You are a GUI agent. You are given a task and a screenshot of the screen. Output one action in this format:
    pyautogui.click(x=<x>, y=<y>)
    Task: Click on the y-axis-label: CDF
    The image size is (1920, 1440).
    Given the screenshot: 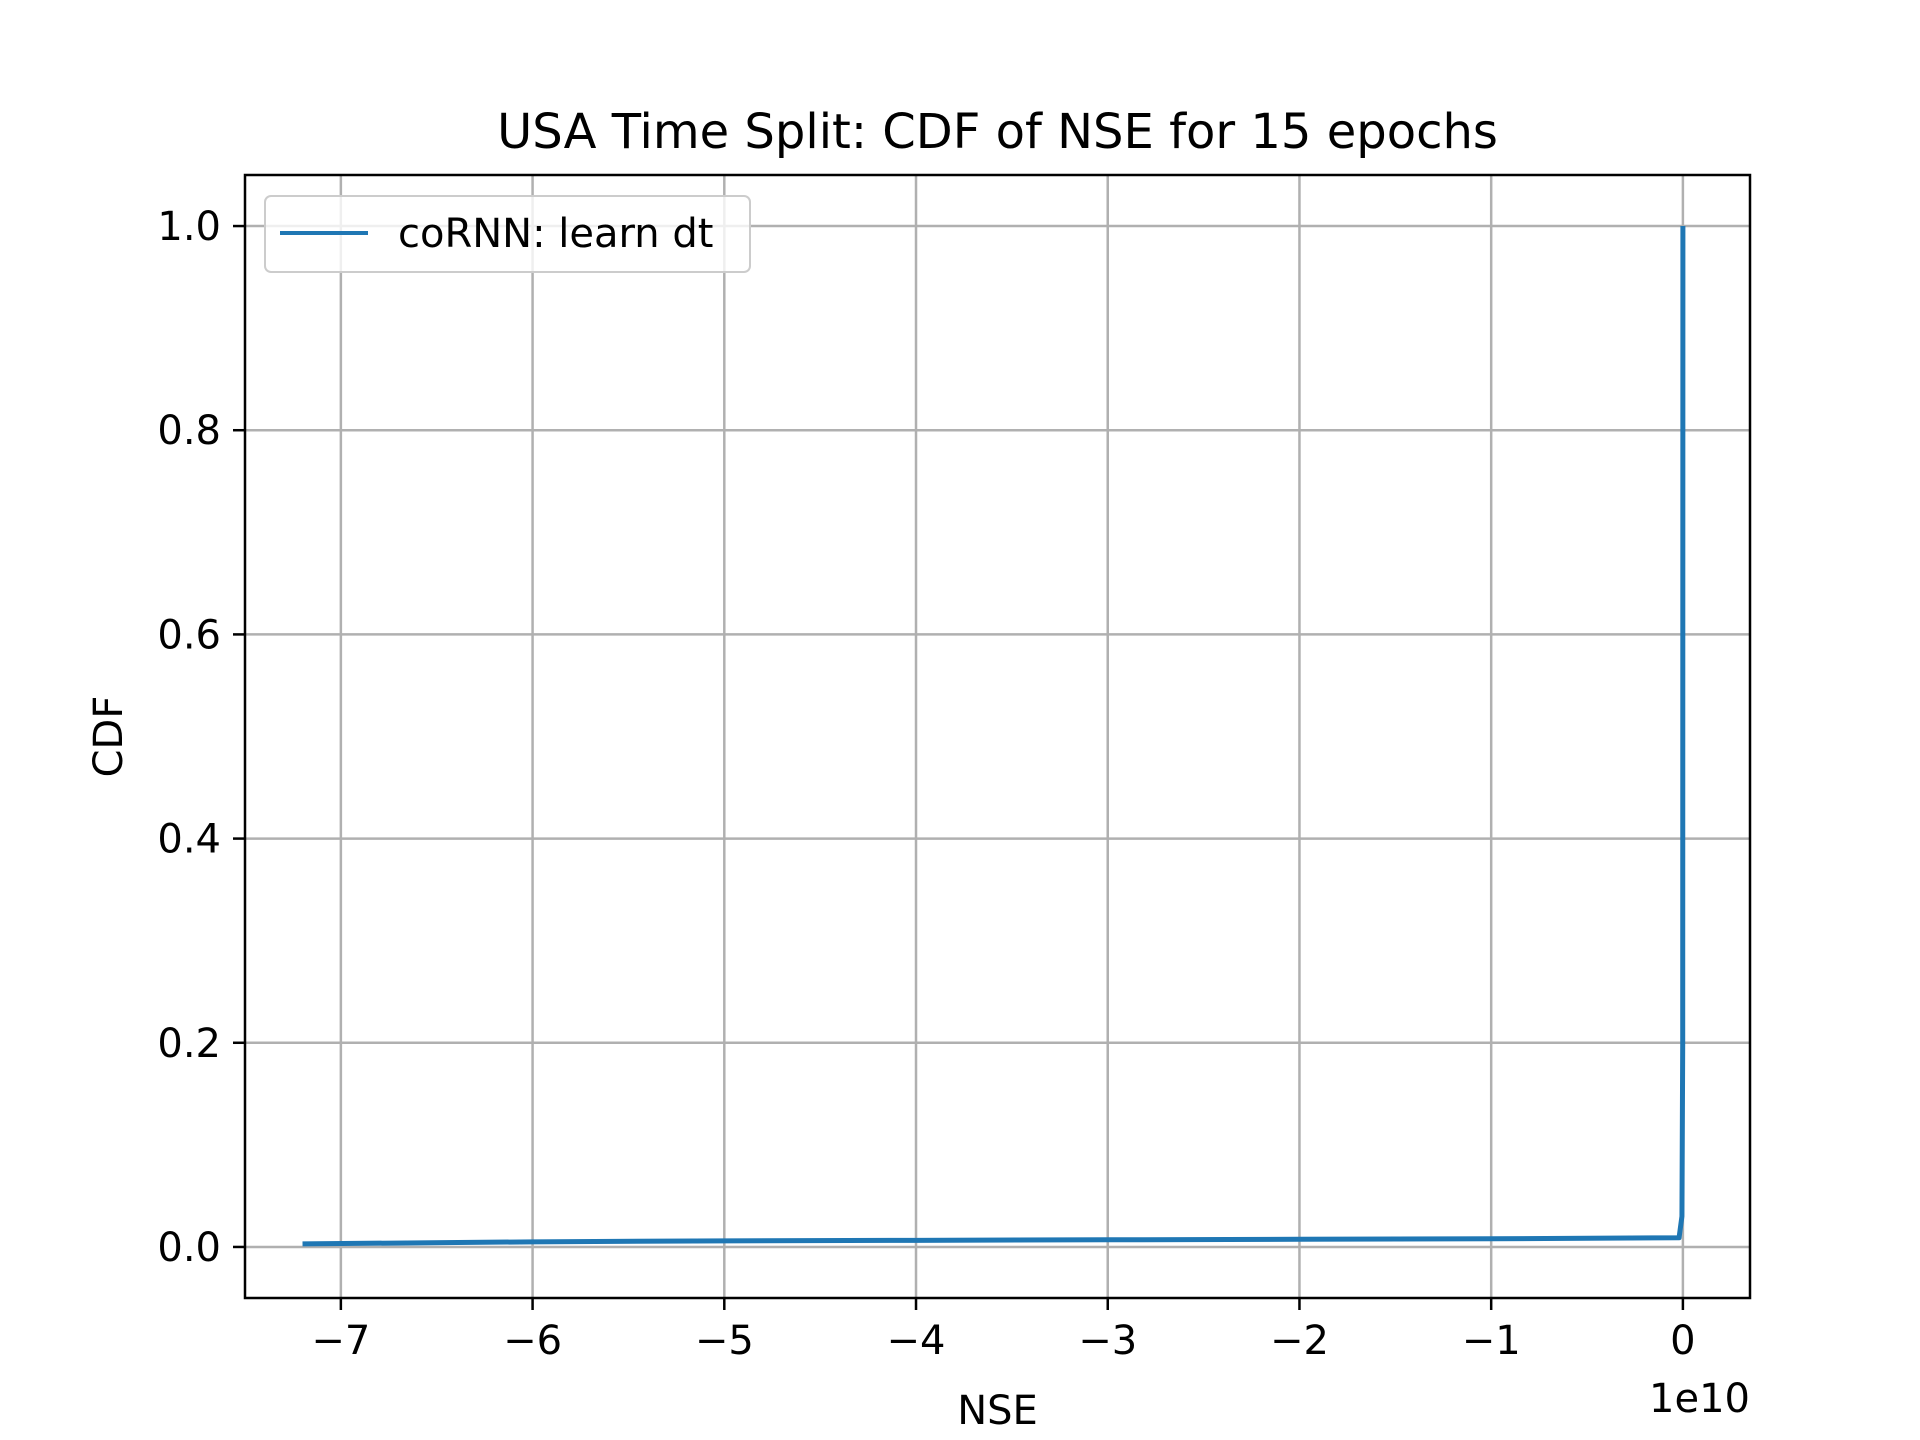 What is the action you would take?
    pyautogui.click(x=109, y=737)
    